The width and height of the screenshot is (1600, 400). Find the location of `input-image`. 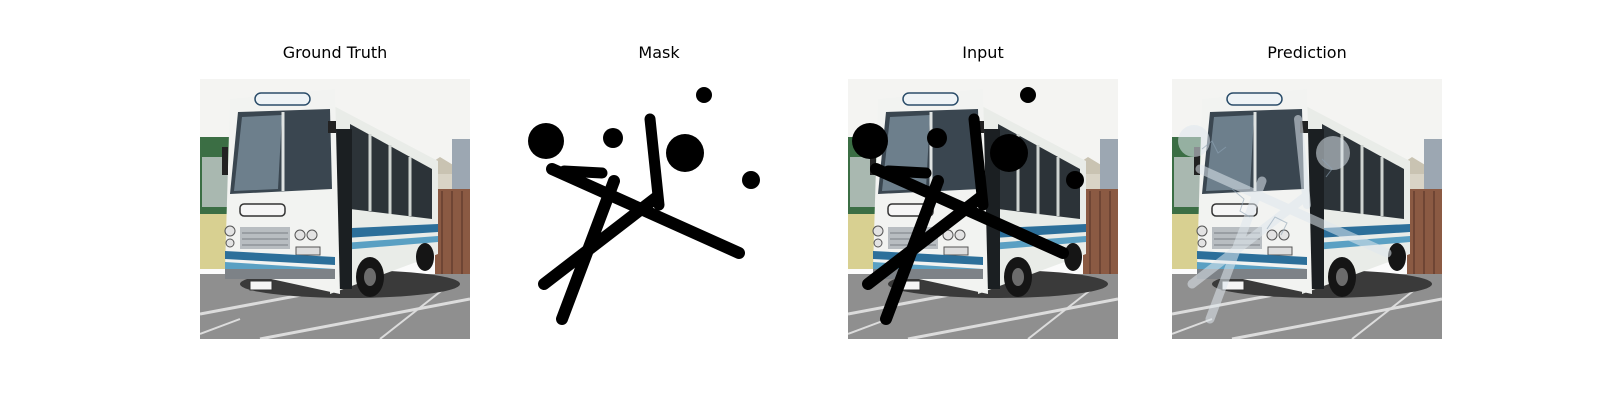

input-image is located at coordinates (983, 209).